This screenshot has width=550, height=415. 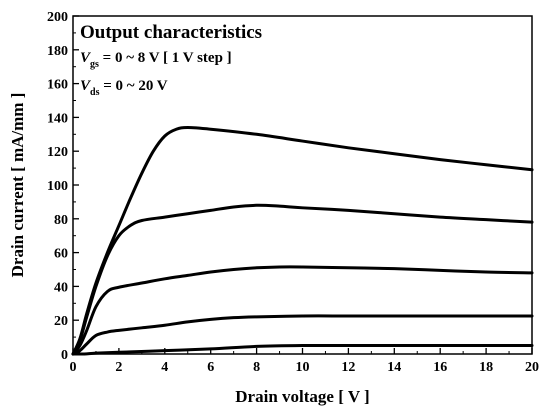 I want to click on vds-text: = 0 ~ 20 V, so click(x=133, y=86).